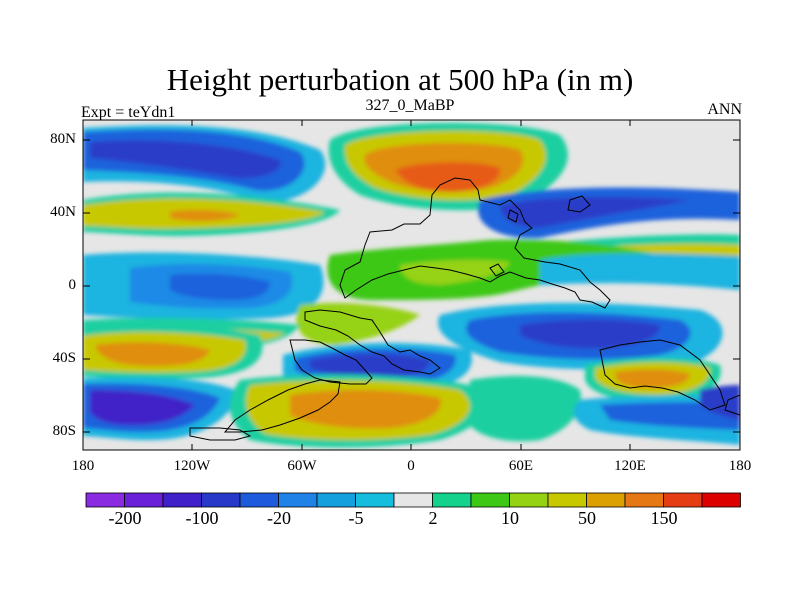  I want to click on lat-label: 0, so click(72, 285).